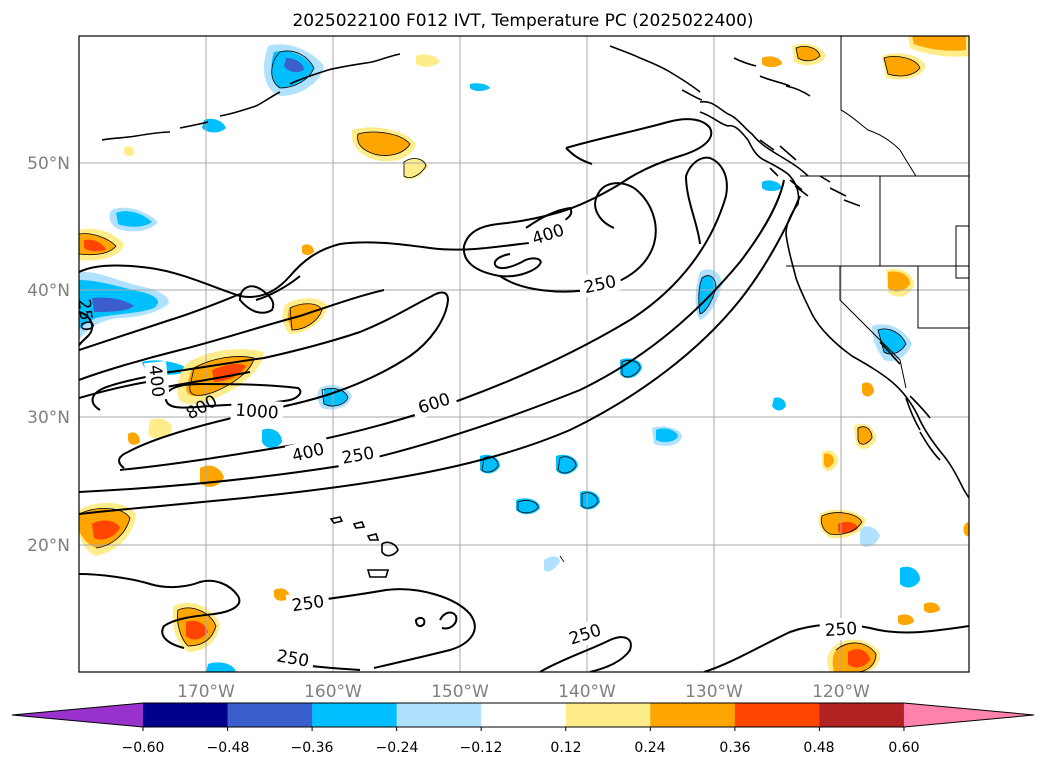 Image resolution: width=1047 pixels, height=765 pixels. Describe the element at coordinates (48, 355) in the screenshot. I see `latitude-labels: 50°N 40°N 30°N 20°N` at that location.